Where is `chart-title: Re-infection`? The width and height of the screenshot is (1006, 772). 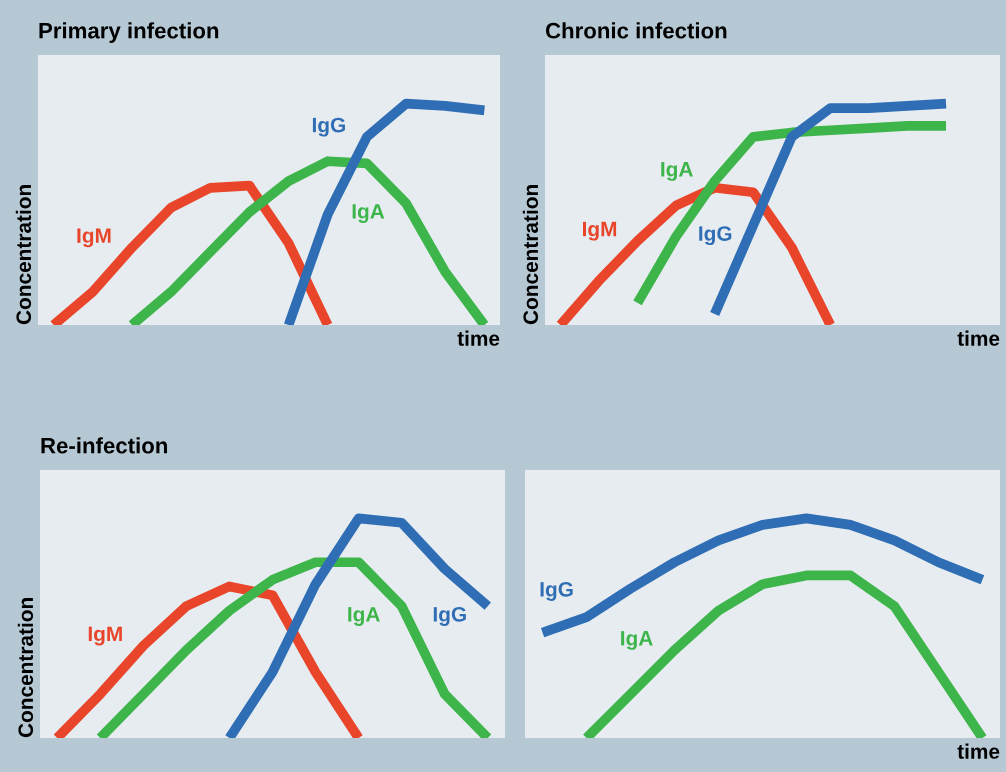
chart-title: Re-infection is located at coordinates (104, 445).